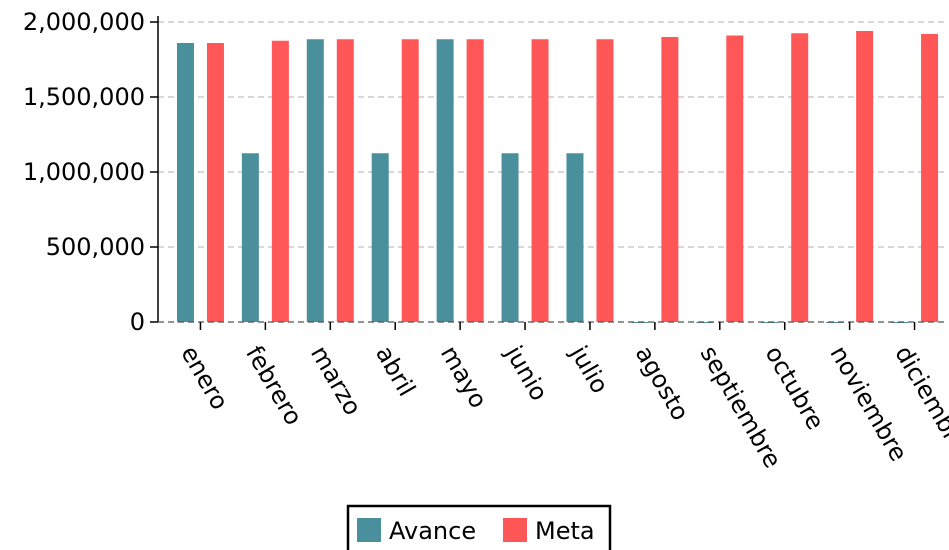 Image resolution: width=949 pixels, height=550 pixels. What do you see at coordinates (280, 181) in the screenshot?
I see `bar-meta-febrero` at bounding box center [280, 181].